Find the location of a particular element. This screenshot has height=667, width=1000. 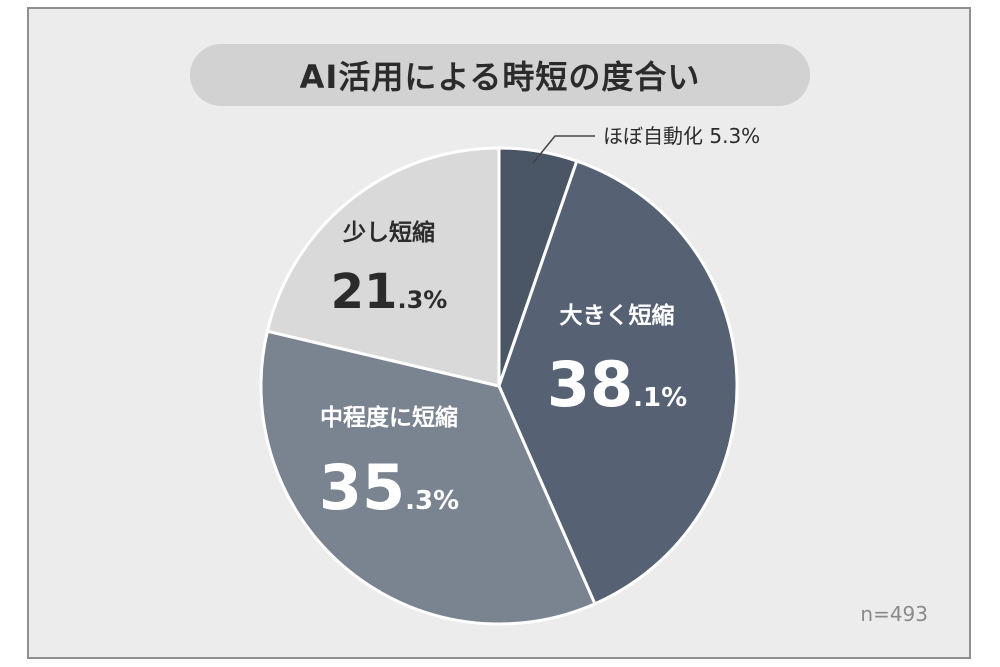

chart-title: AI活用による時短の度合い is located at coordinates (500, 77).